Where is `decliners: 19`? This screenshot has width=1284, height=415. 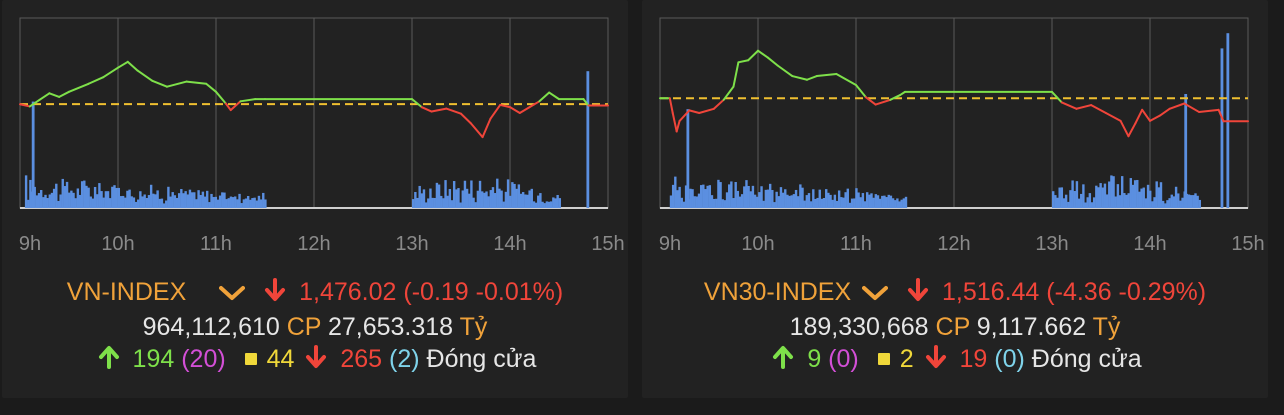 decliners: 19 is located at coordinates (973, 359).